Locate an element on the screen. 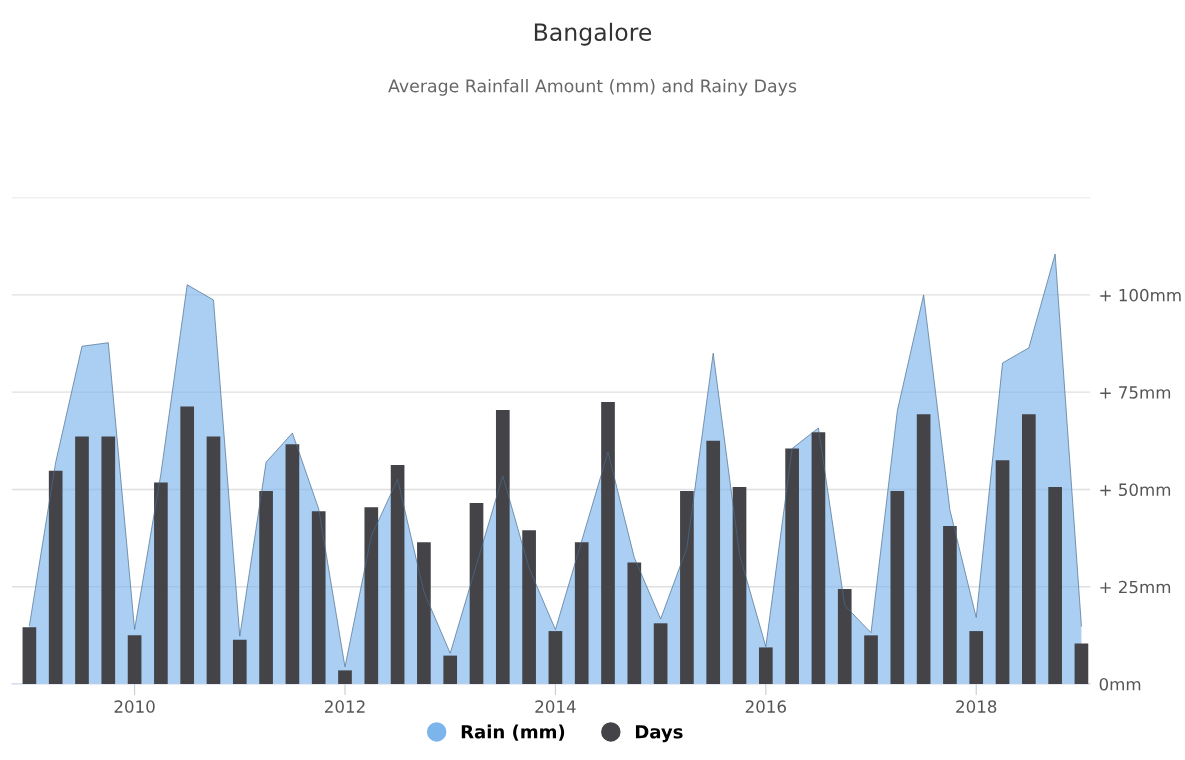 This screenshot has height=760, width=1185. y-tick-label: 0mm is located at coordinates (1120, 684).